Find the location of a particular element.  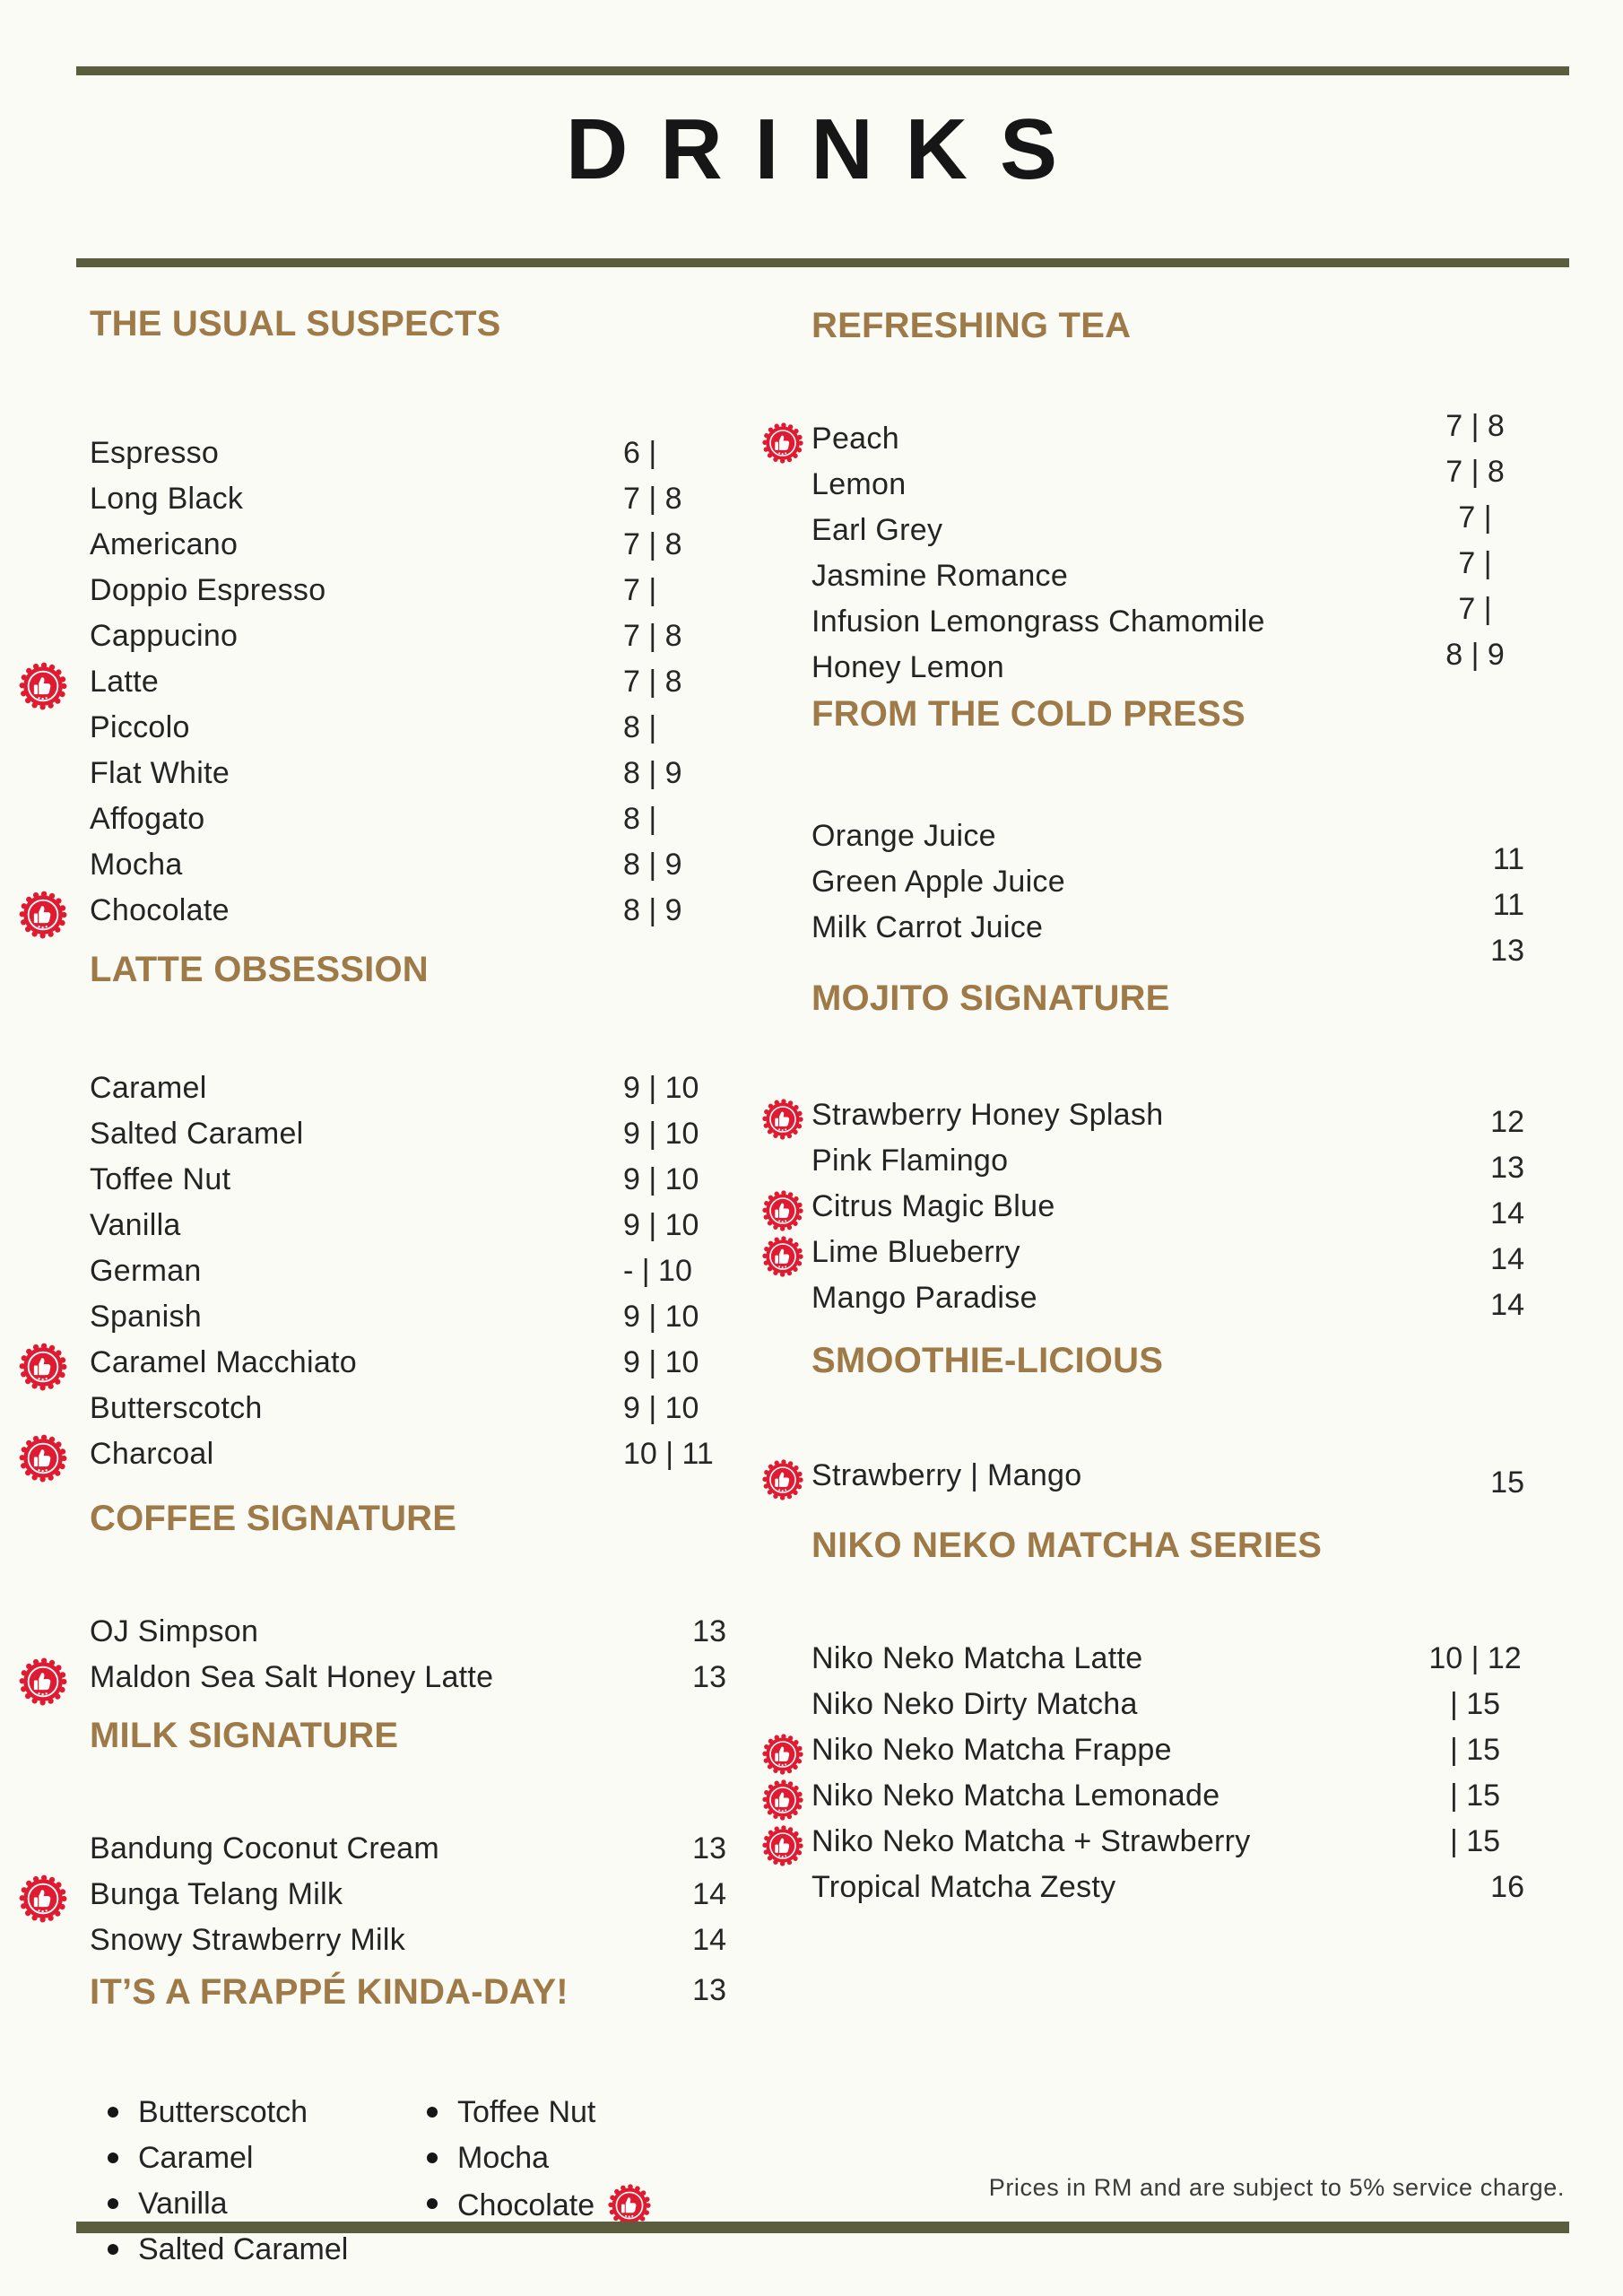

section-heading: COFFEE SIGNATURE is located at coordinates (273, 1518).